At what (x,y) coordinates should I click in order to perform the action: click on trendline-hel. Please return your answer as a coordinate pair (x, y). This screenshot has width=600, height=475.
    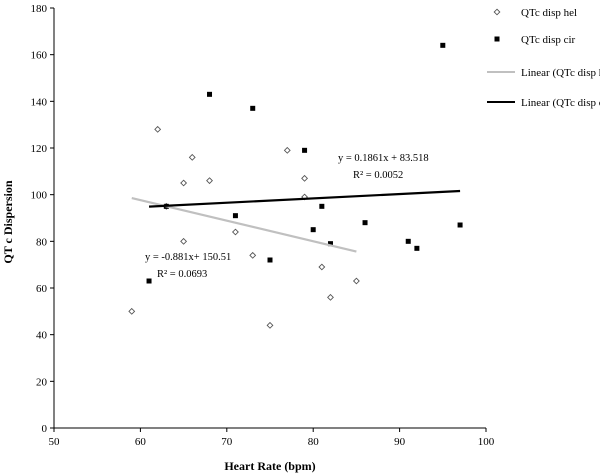
    Looking at the image, I should click on (244, 225).